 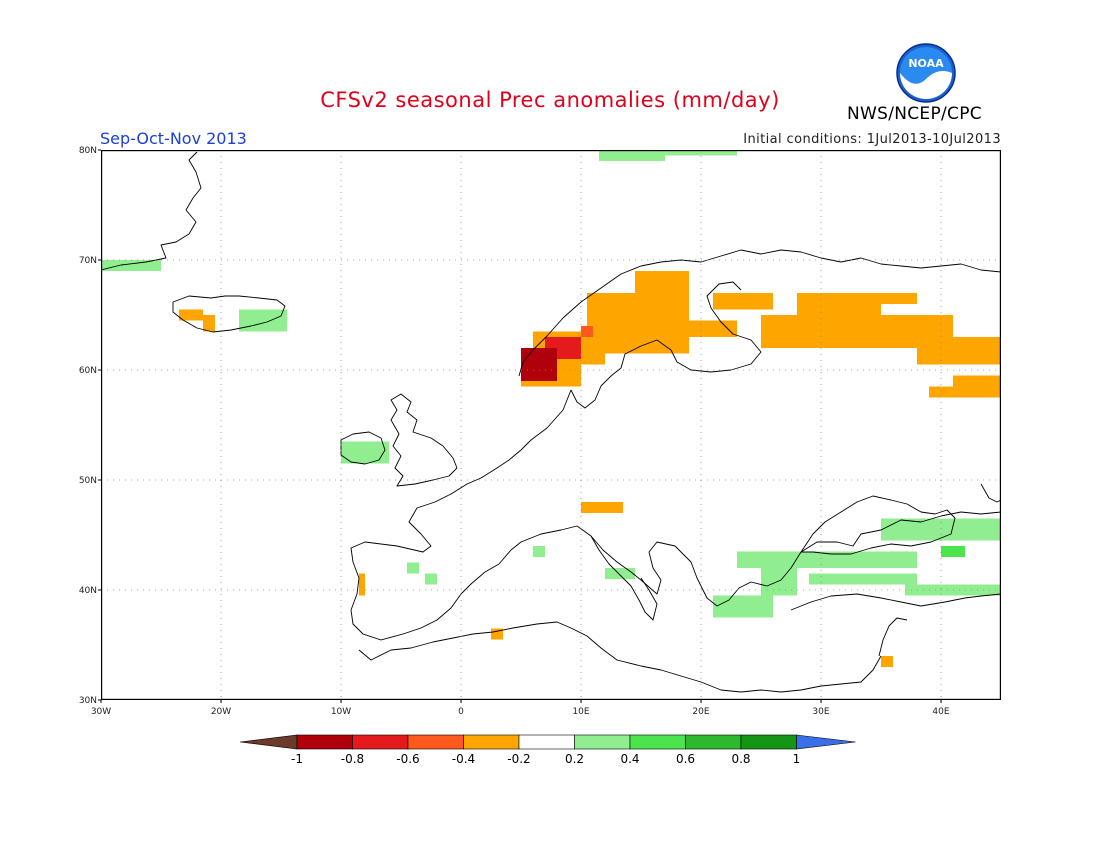 I want to click on season-label: Sep-Oct-Nov 2013, so click(x=173, y=138).